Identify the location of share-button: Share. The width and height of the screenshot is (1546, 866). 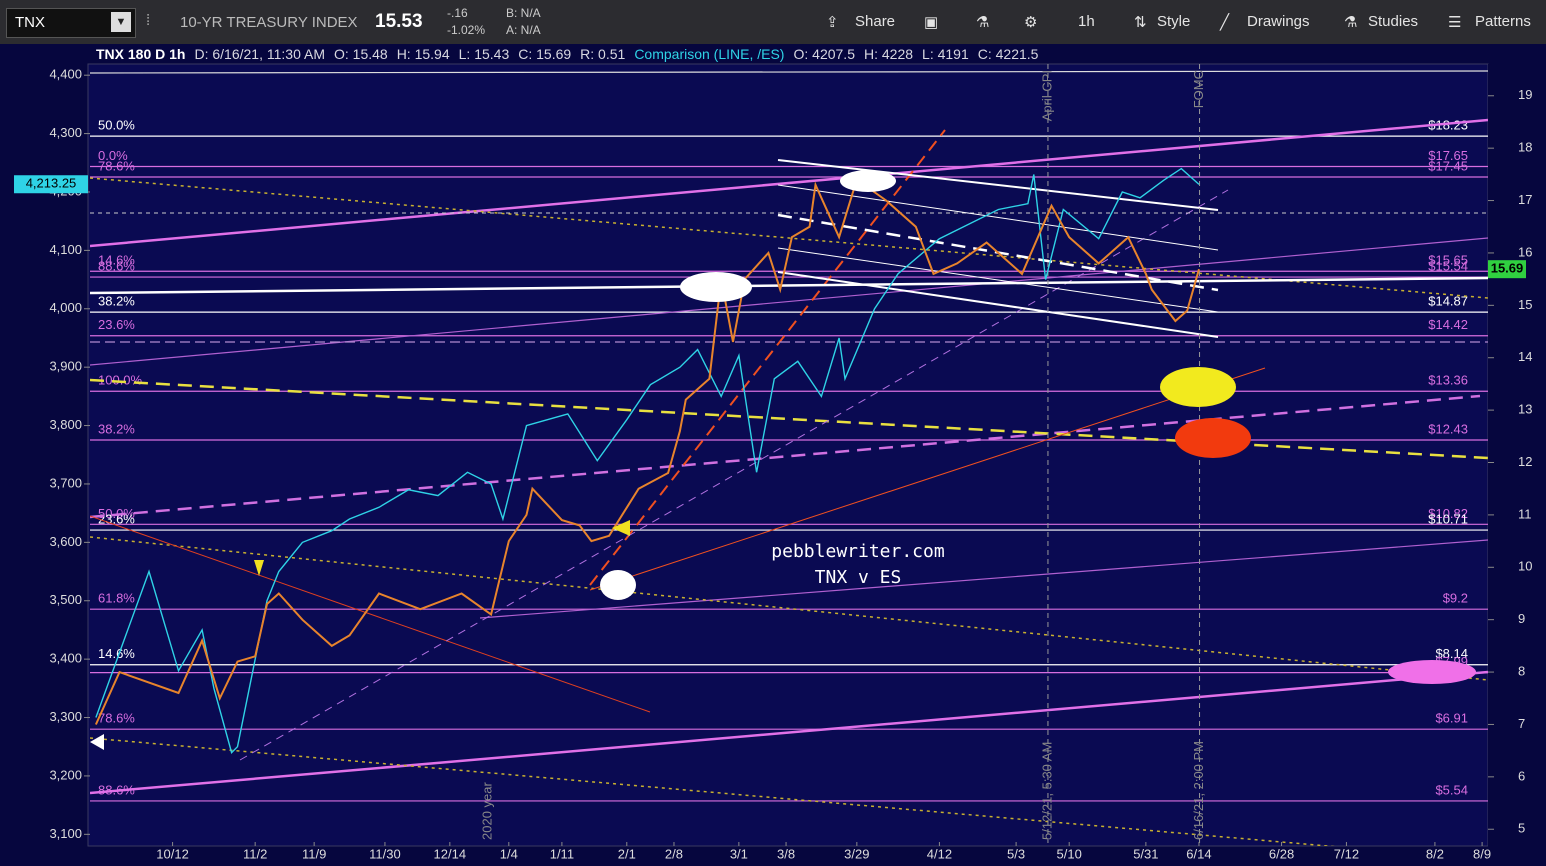
(875, 21).